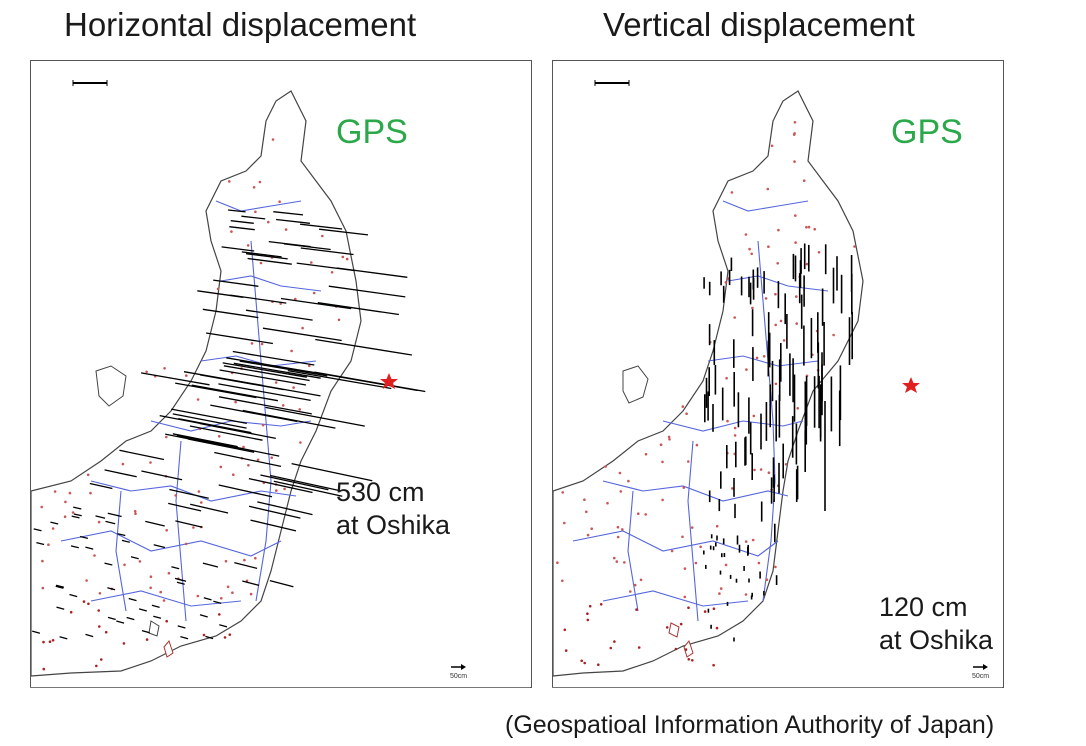 This screenshot has height=746, width=1086. Describe the element at coordinates (393, 509) in the screenshot. I see `displacement-value-left: 530 cm at Oshika` at that location.